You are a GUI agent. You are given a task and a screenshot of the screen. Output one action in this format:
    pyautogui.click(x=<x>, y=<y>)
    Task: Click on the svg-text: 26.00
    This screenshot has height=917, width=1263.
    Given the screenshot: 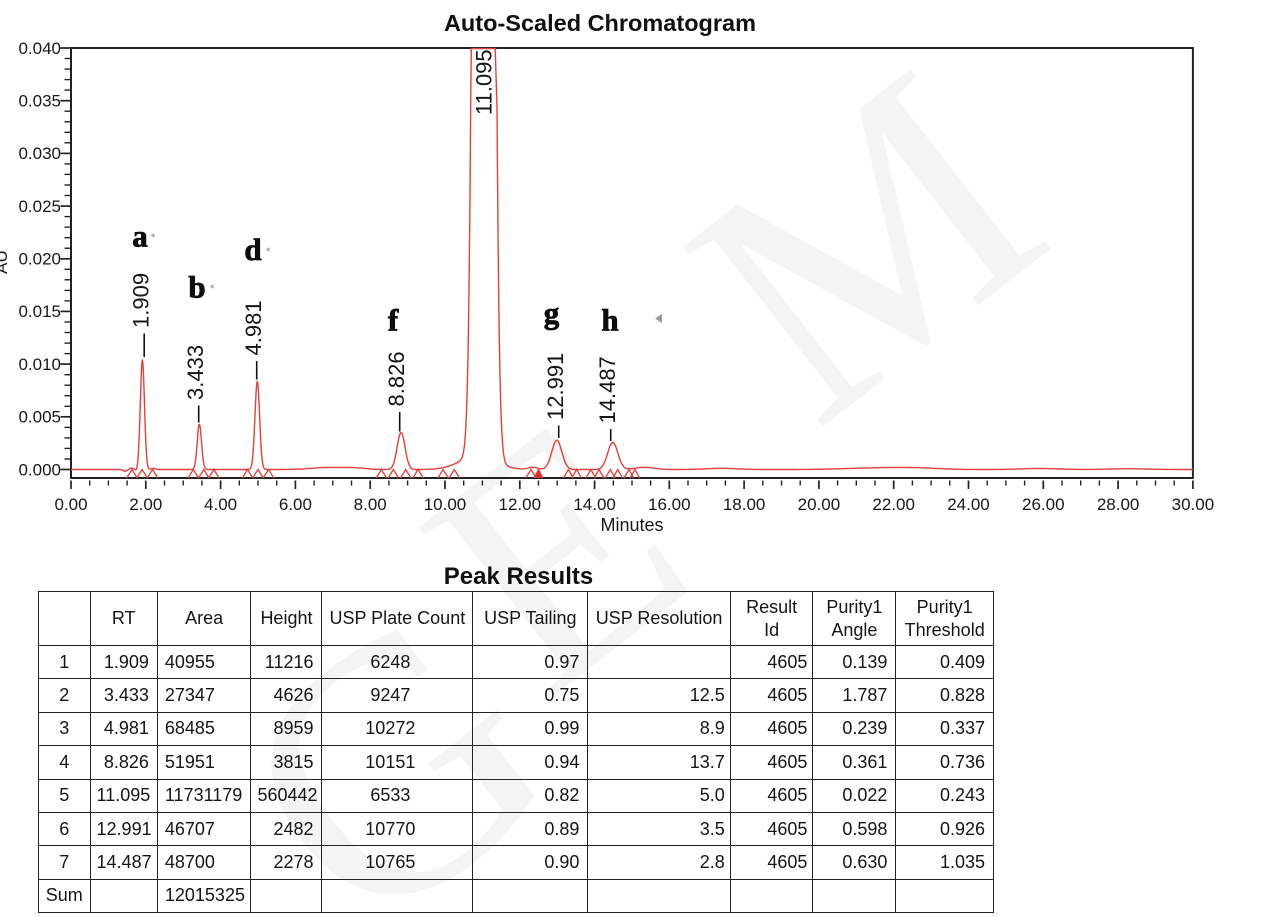 What is the action you would take?
    pyautogui.click(x=1043, y=504)
    